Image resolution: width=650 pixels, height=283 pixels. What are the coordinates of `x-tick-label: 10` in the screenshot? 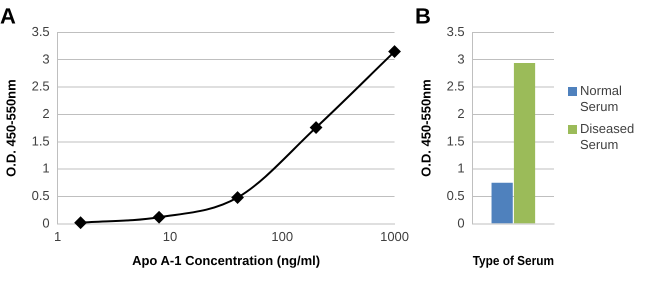 It's located at (170, 236).